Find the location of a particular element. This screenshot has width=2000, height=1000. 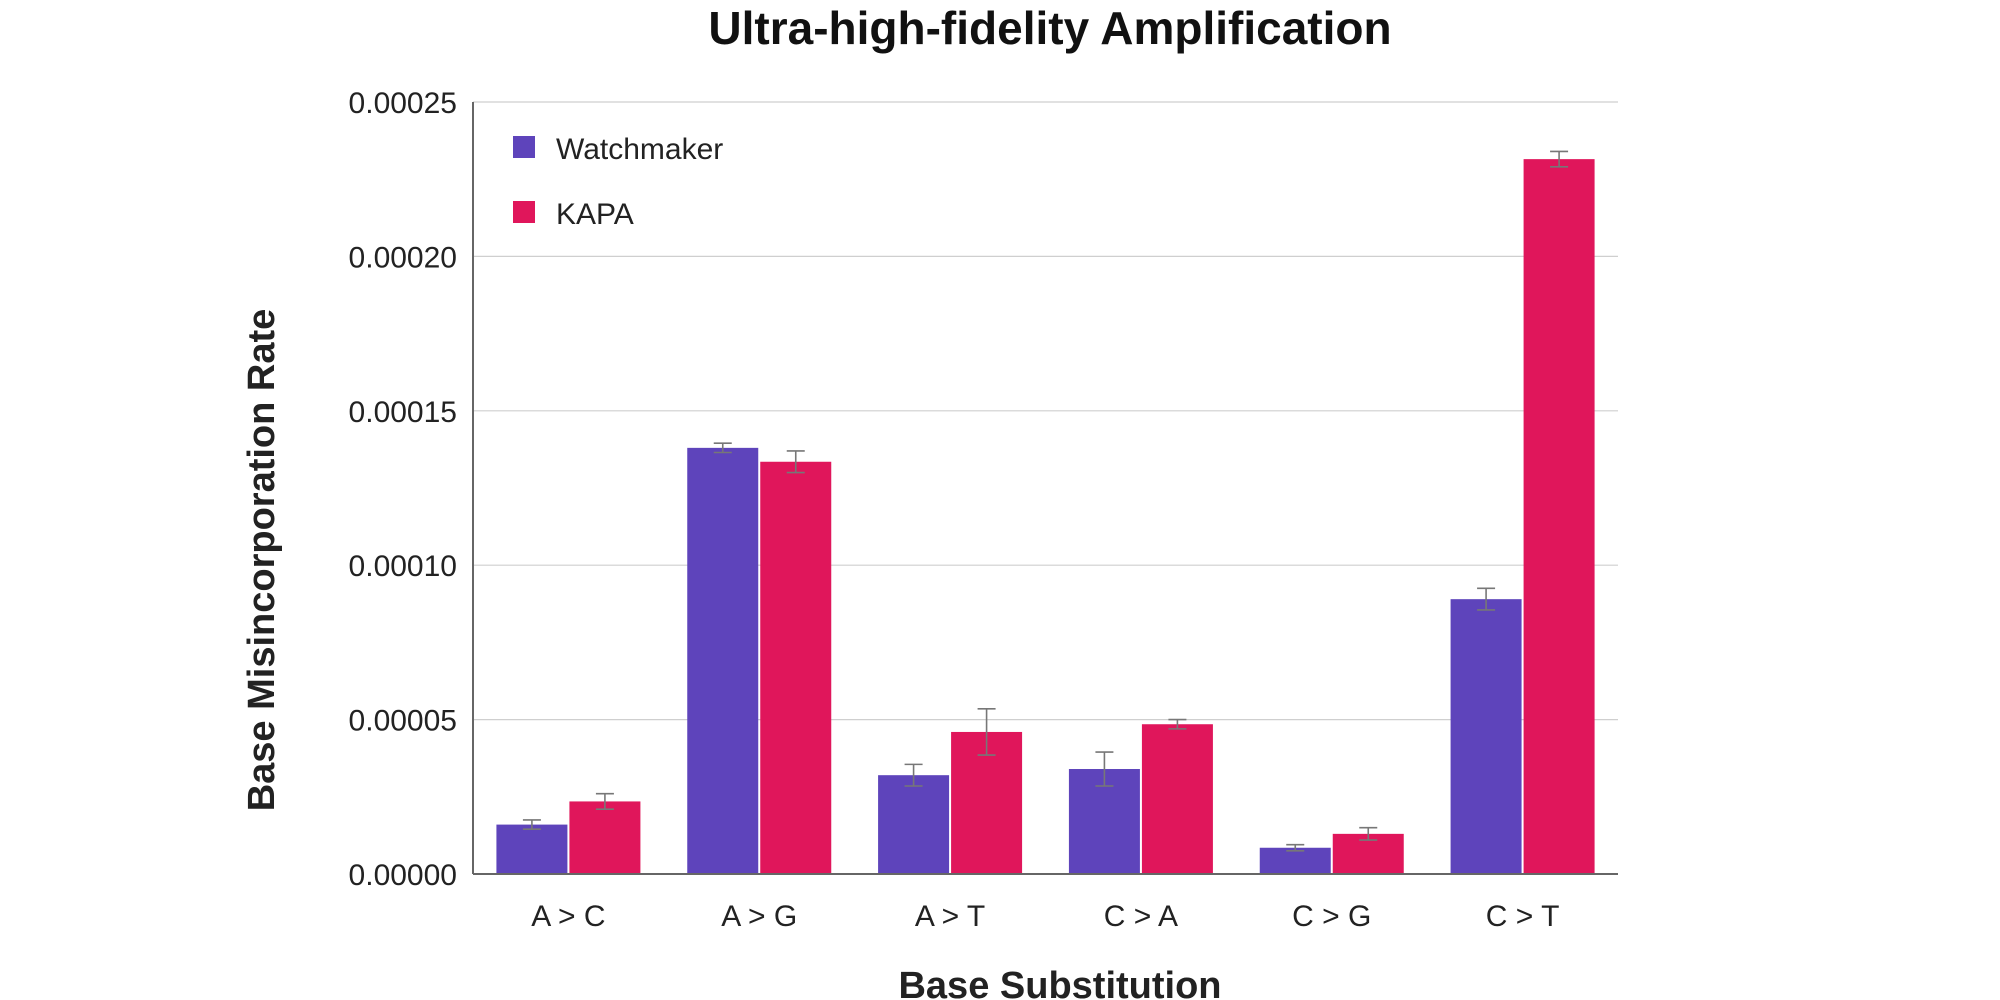

y-tick-label: 0.00015 is located at coordinates (403, 412).